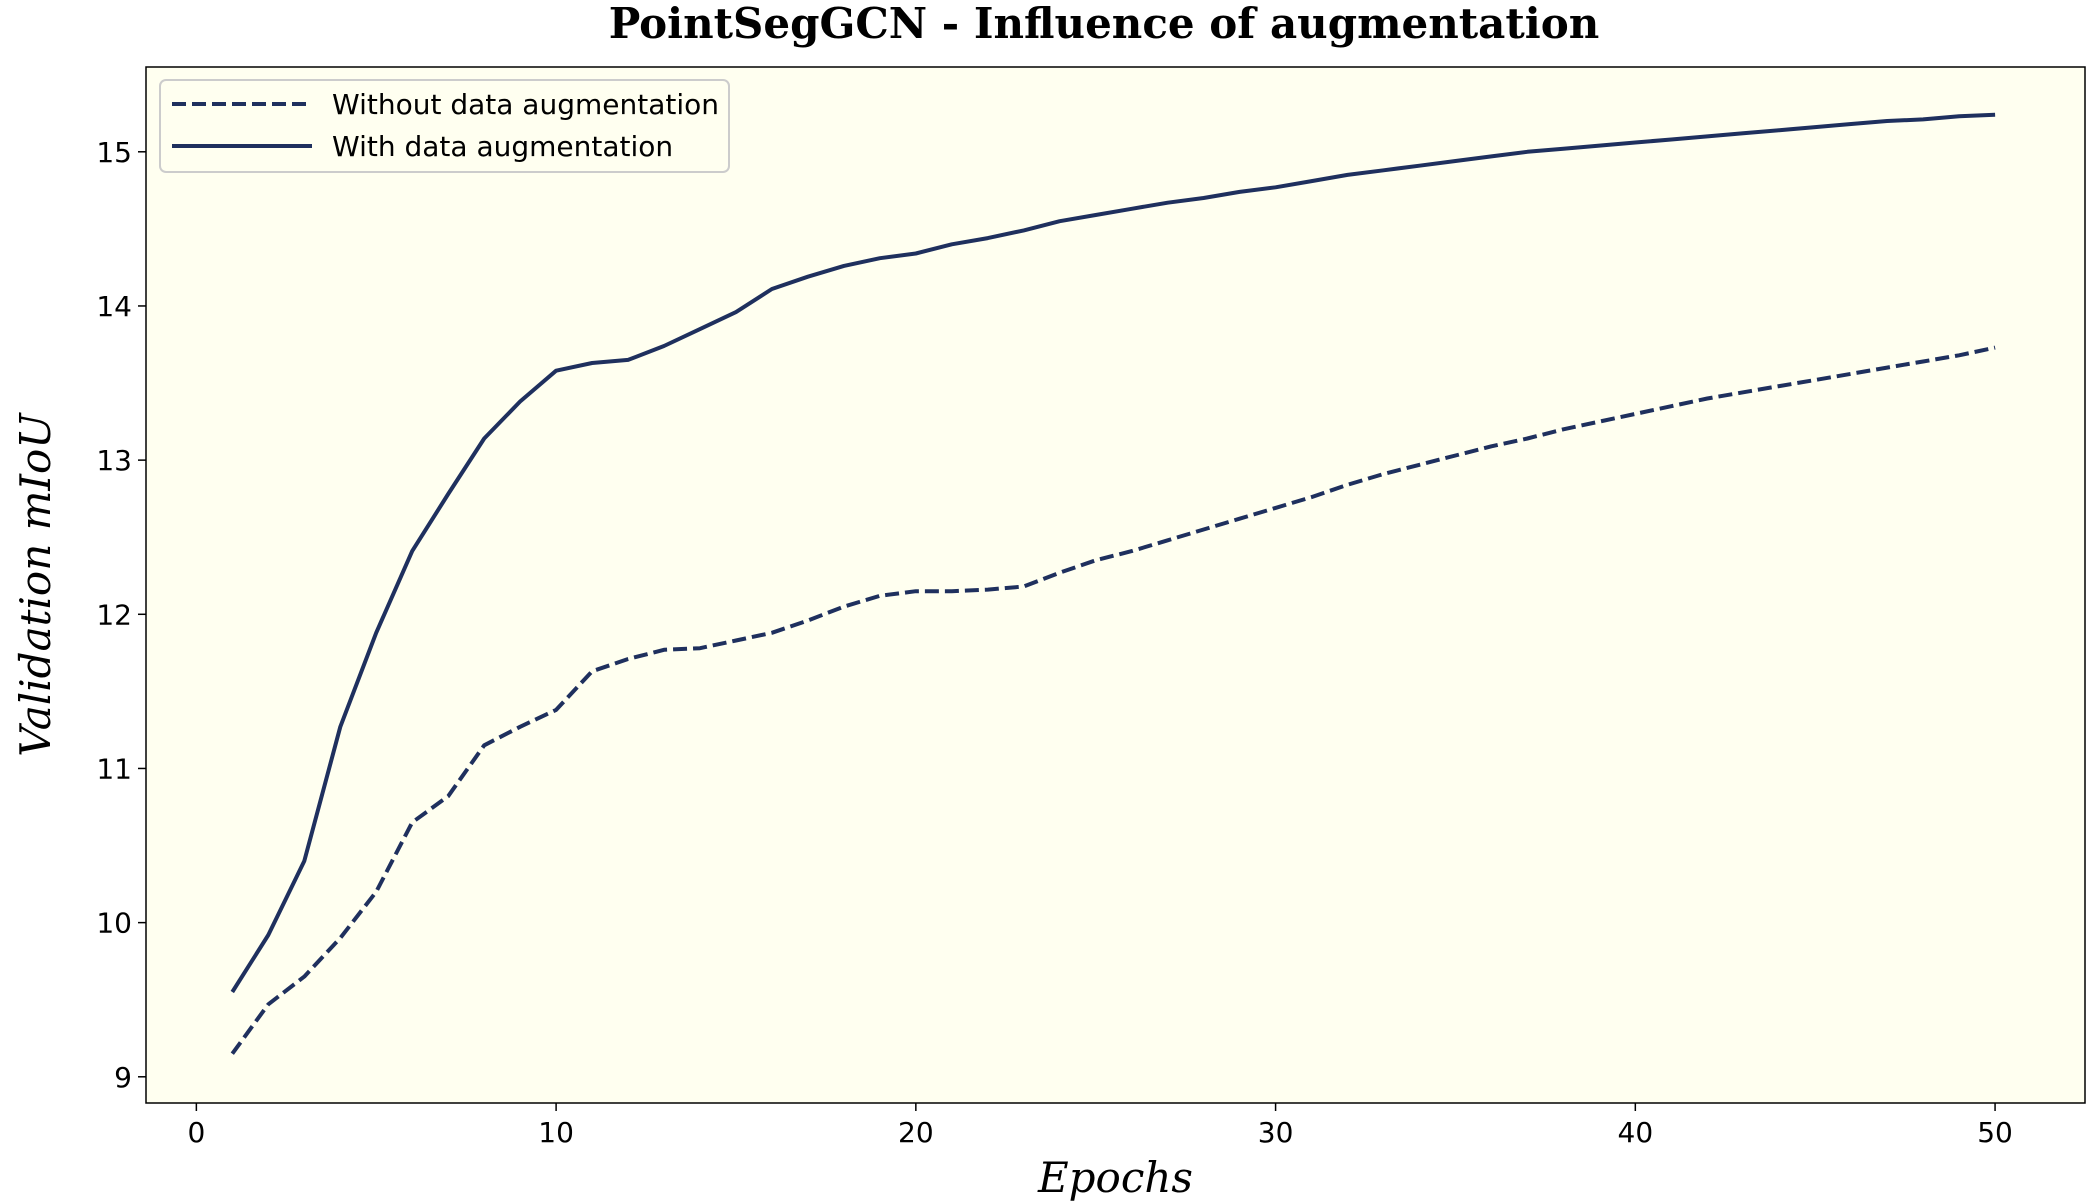 This screenshot has width=2098, height=1201. I want to click on y-tick-label: 9, so click(123, 1077).